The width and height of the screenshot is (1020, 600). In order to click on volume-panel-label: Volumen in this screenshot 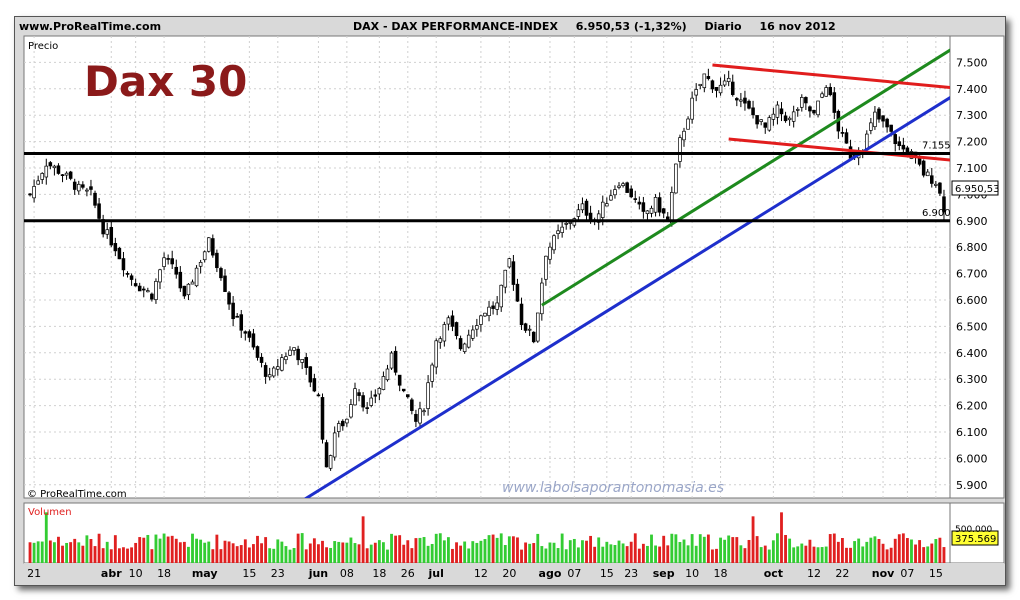, I will do `click(50, 512)`.